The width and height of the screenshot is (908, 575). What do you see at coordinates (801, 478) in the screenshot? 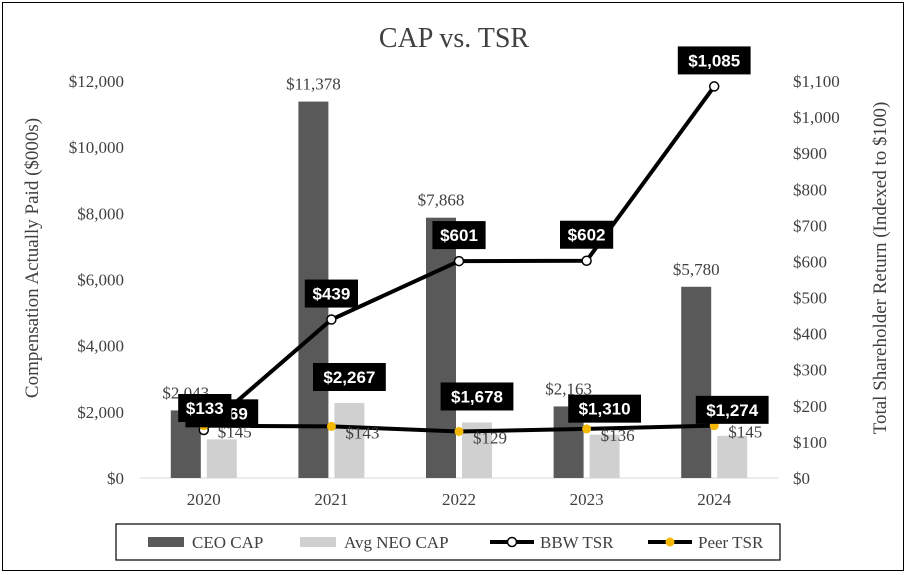
I see `right-tick-label: $0` at bounding box center [801, 478].